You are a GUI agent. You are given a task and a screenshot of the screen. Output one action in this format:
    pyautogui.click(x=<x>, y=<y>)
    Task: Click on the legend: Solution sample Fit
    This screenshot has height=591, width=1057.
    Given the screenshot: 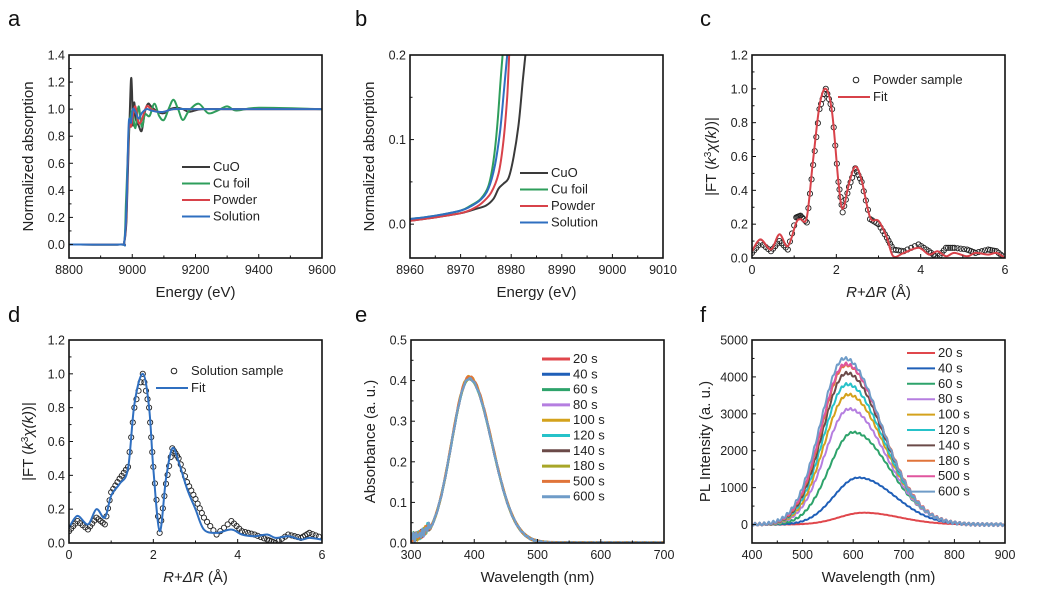 What is the action you would take?
    pyautogui.click(x=220, y=379)
    